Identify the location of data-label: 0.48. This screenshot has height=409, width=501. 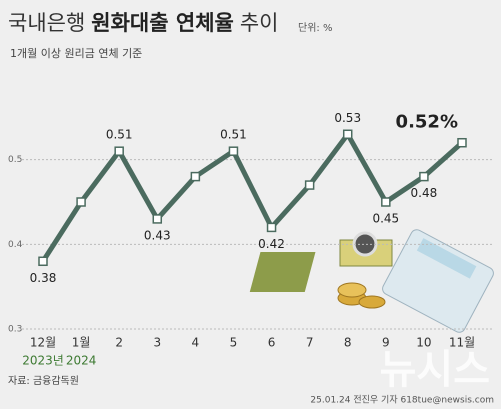
(424, 193).